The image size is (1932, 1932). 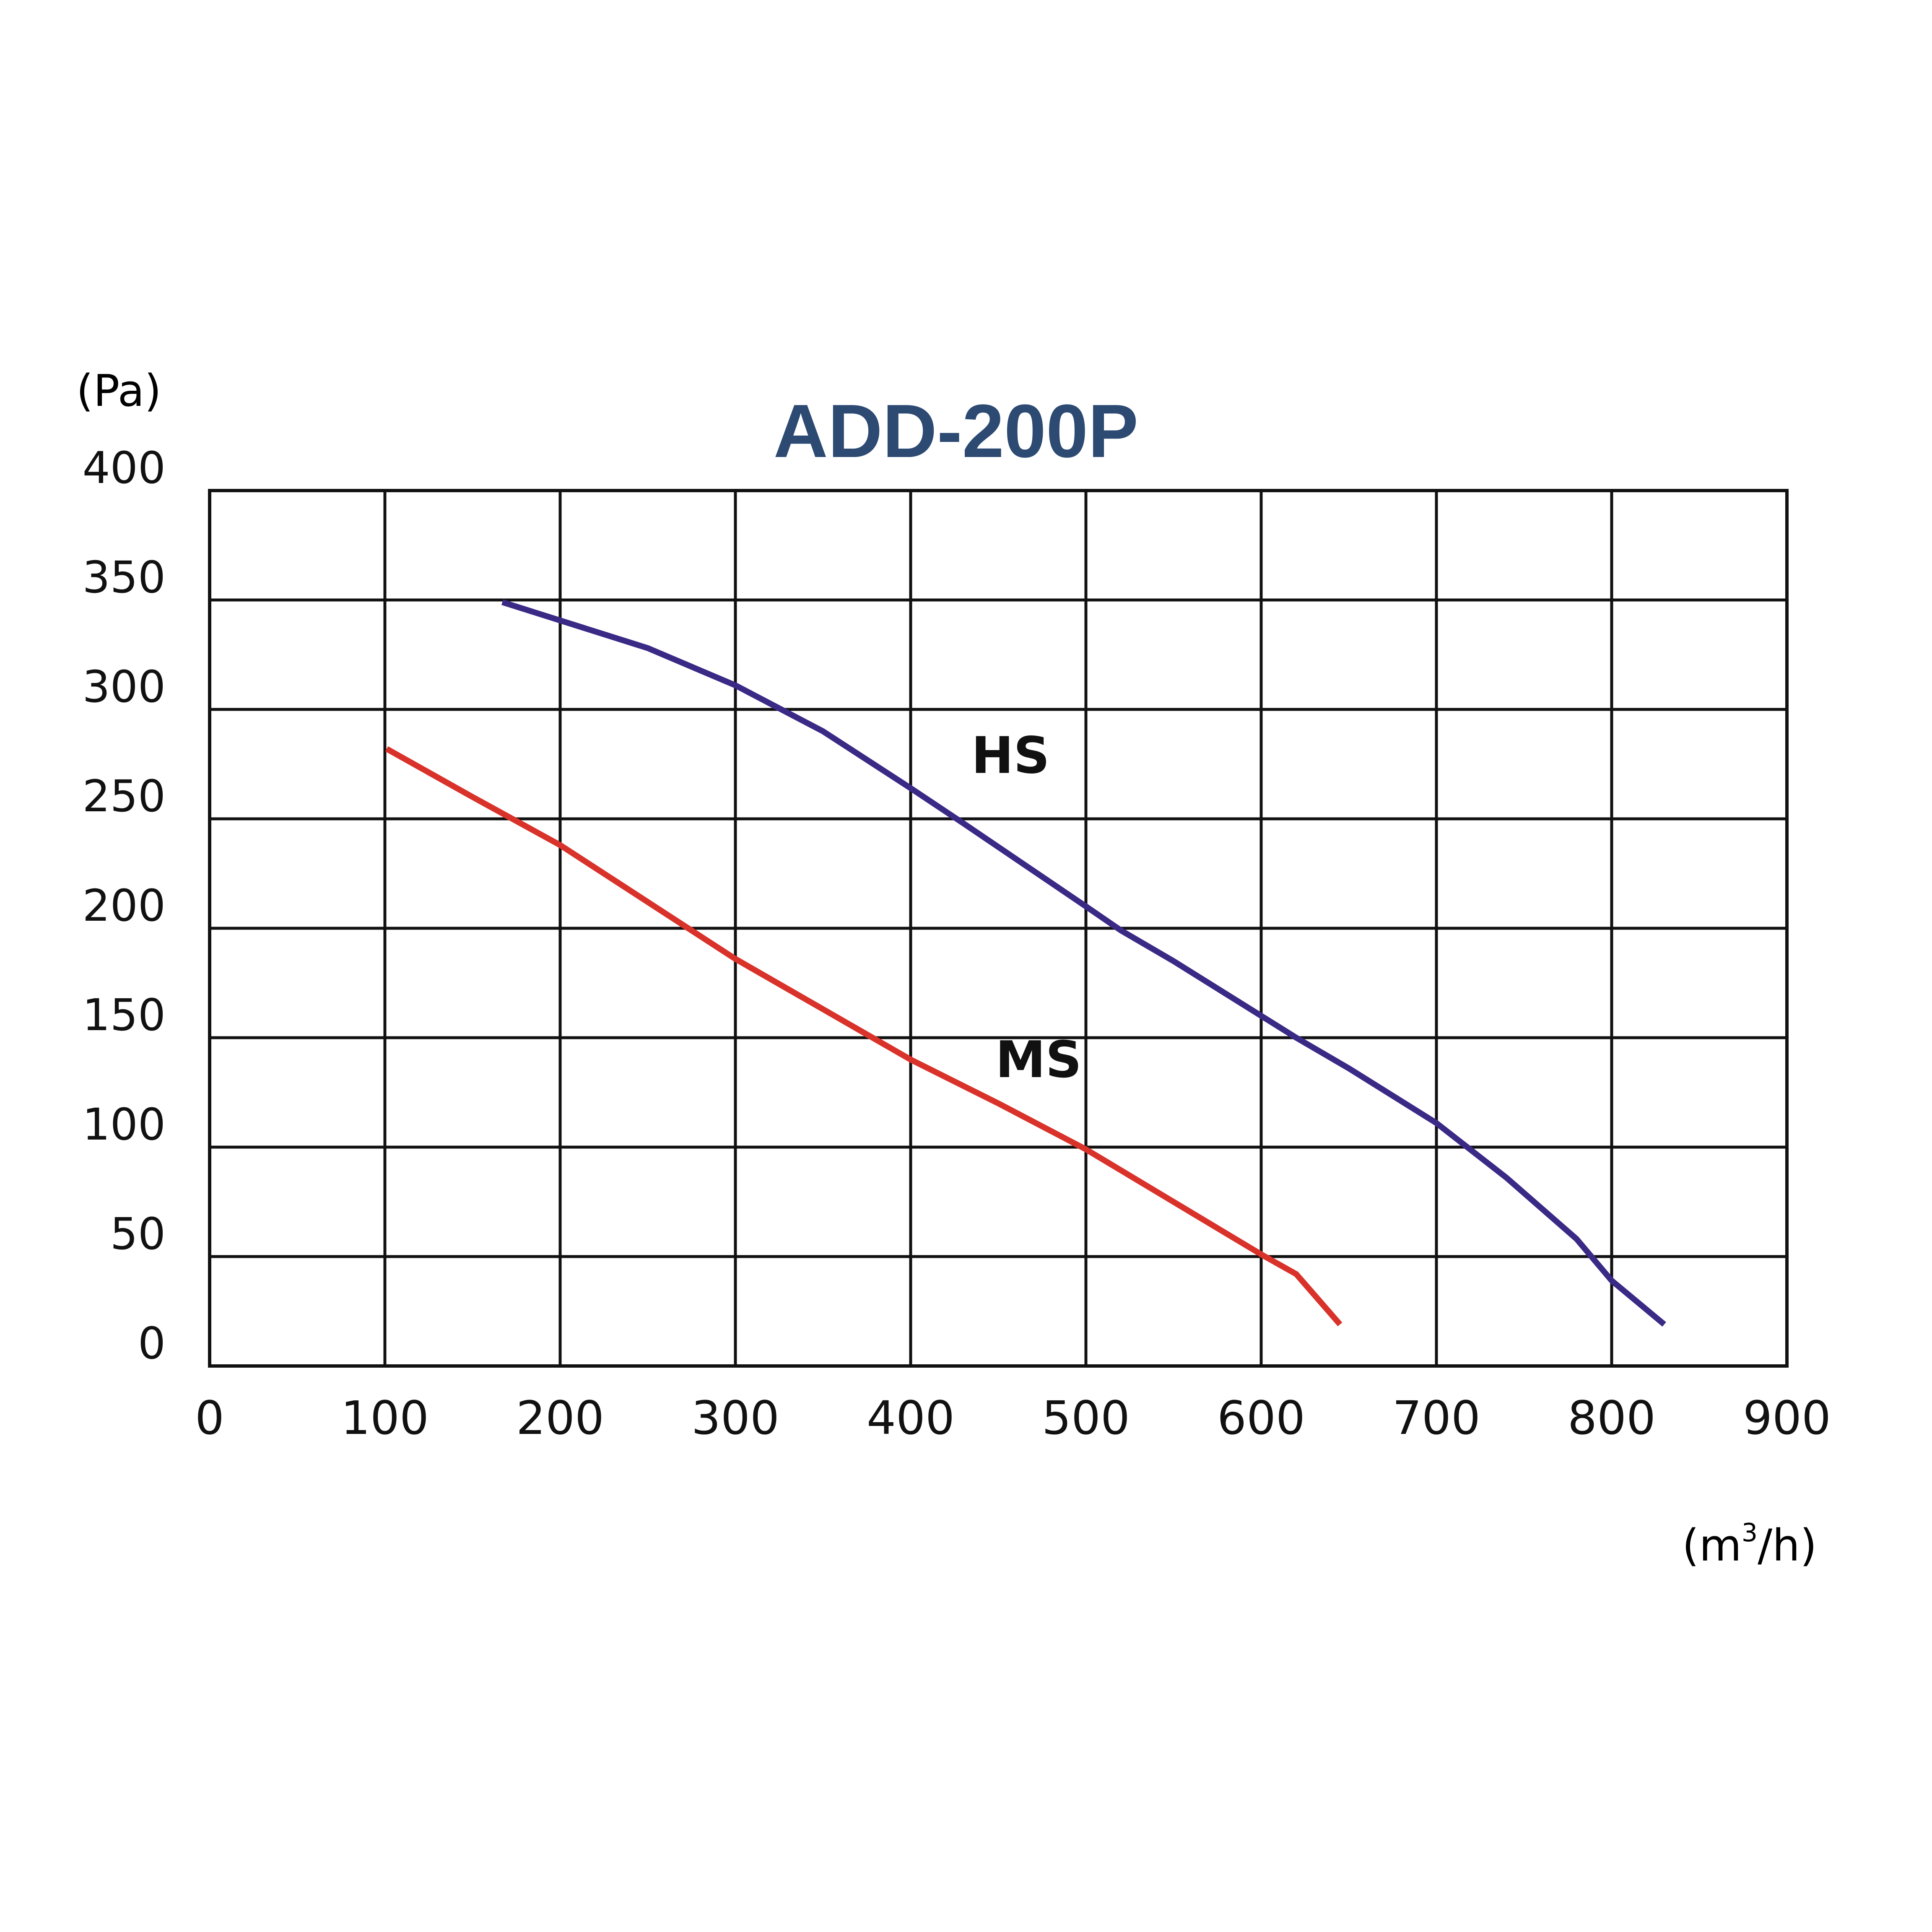 I want to click on x-tick-label: 300, so click(x=735, y=1418).